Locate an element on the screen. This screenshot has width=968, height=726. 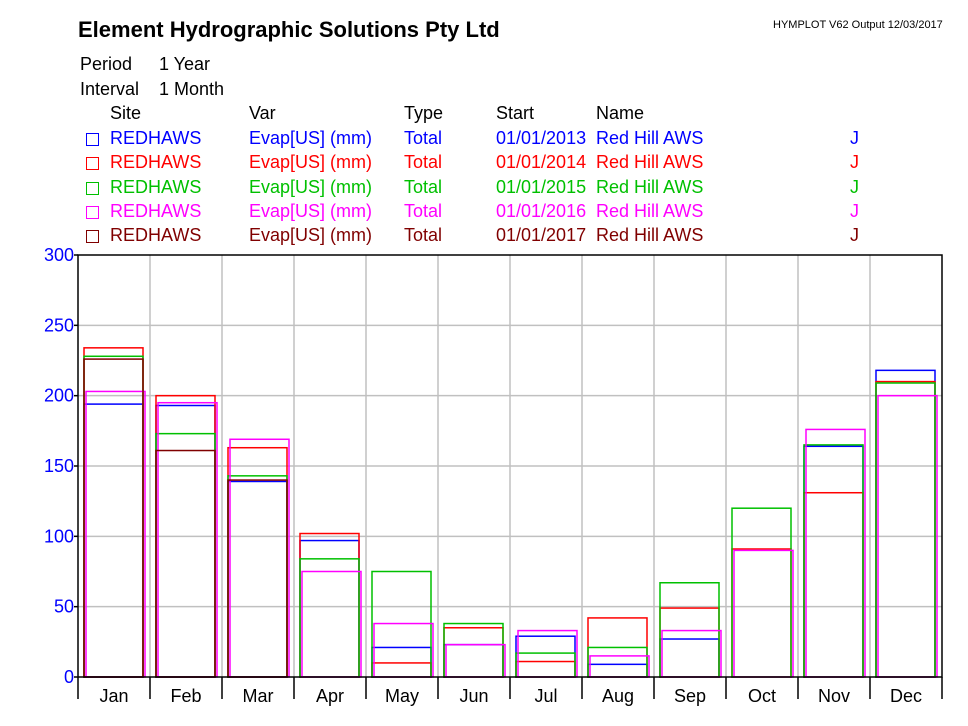
bar-01-01-2017-mar is located at coordinates (257, 578).